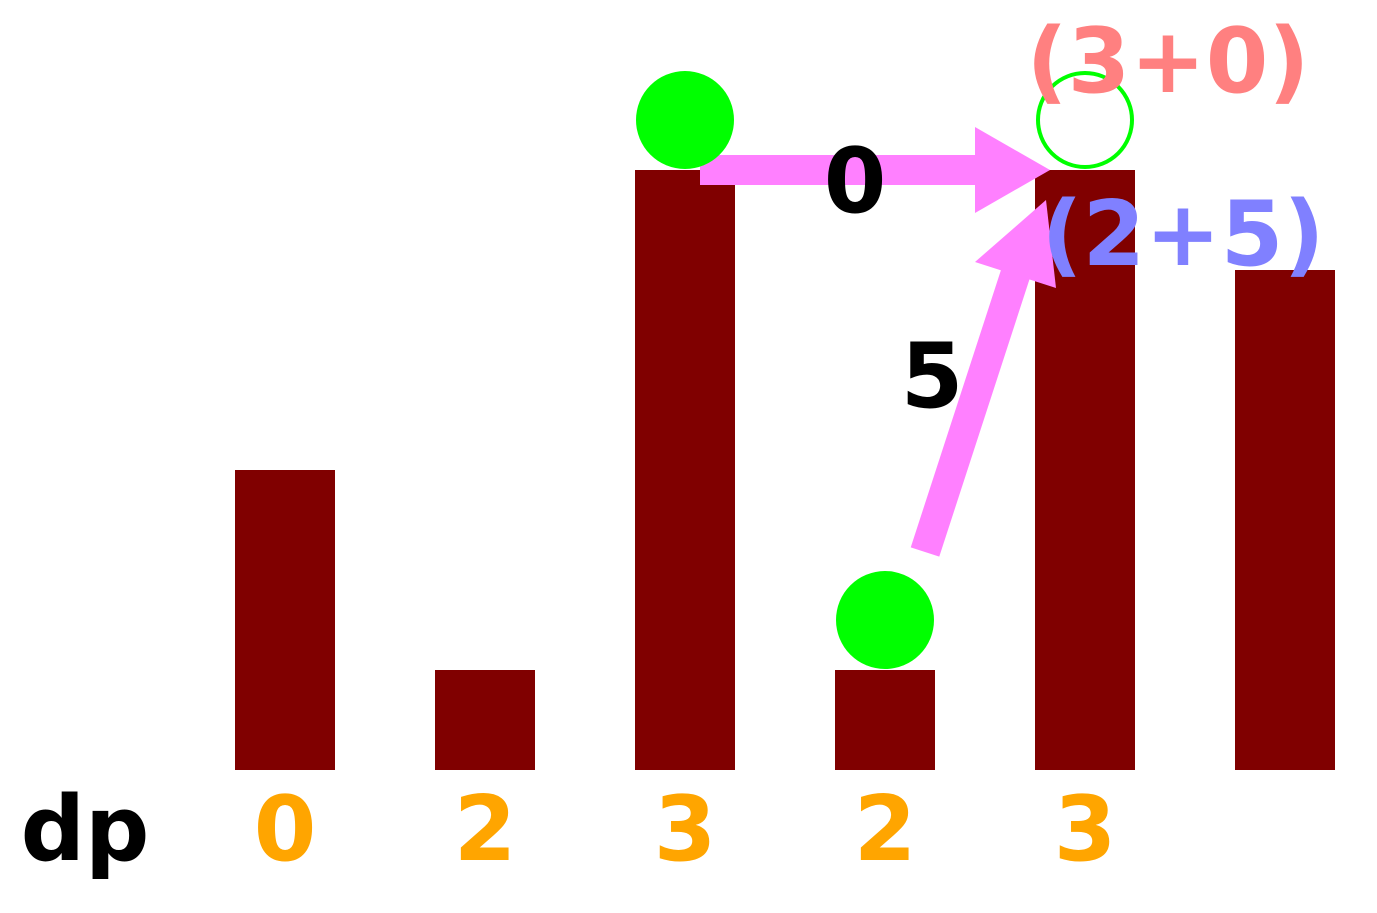 Image resolution: width=1377 pixels, height=913 pixels. Describe the element at coordinates (1015, 244) in the screenshot. I see `diagonal-arrow-head` at that location.